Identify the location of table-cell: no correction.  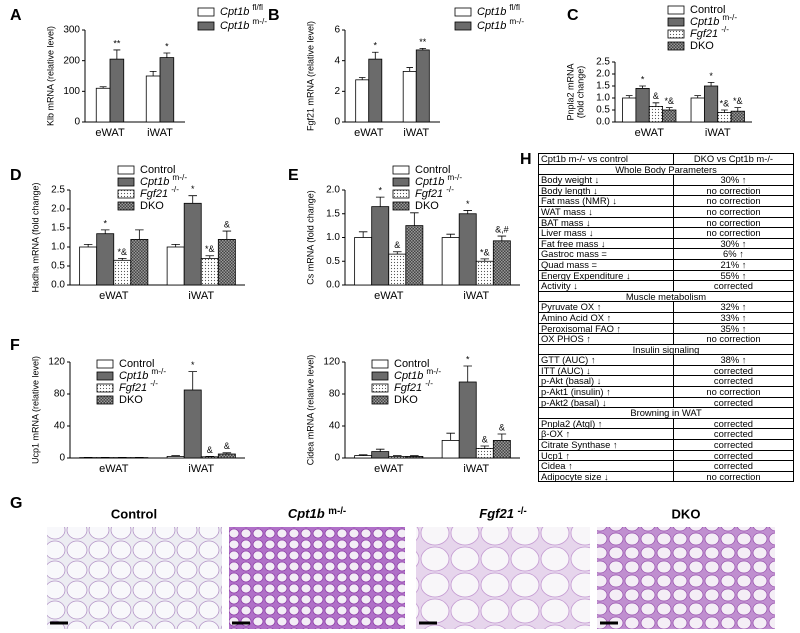
(733, 339).